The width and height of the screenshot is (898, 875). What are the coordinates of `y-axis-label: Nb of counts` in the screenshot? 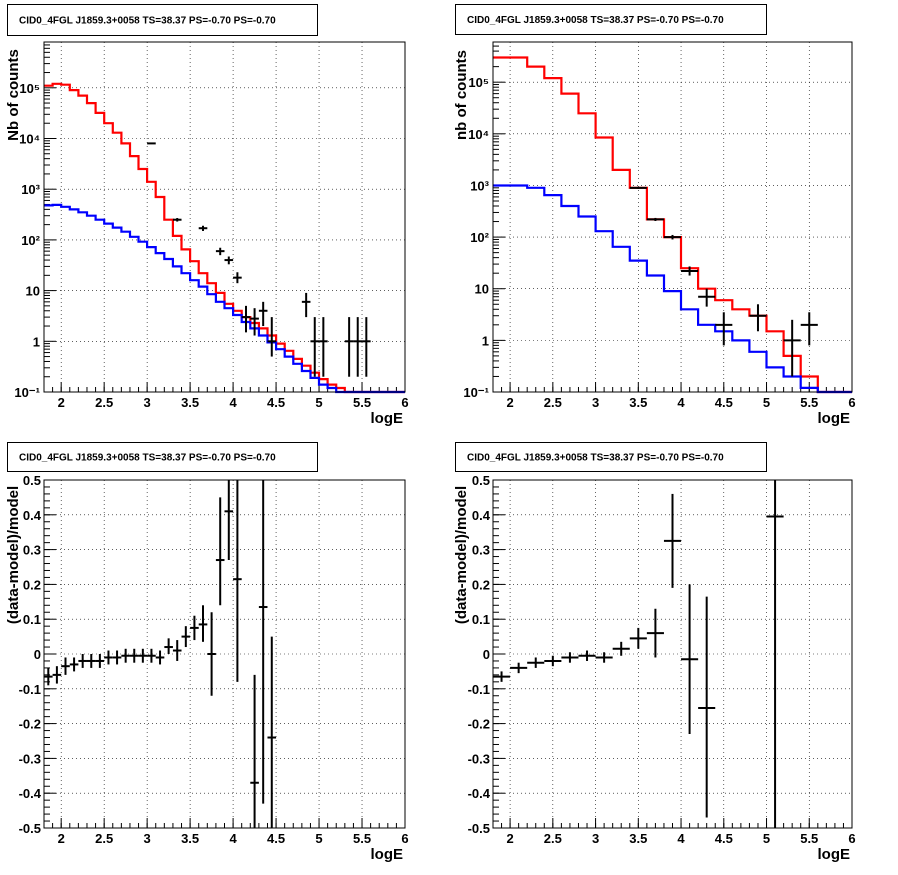 It's located at (13, 95).